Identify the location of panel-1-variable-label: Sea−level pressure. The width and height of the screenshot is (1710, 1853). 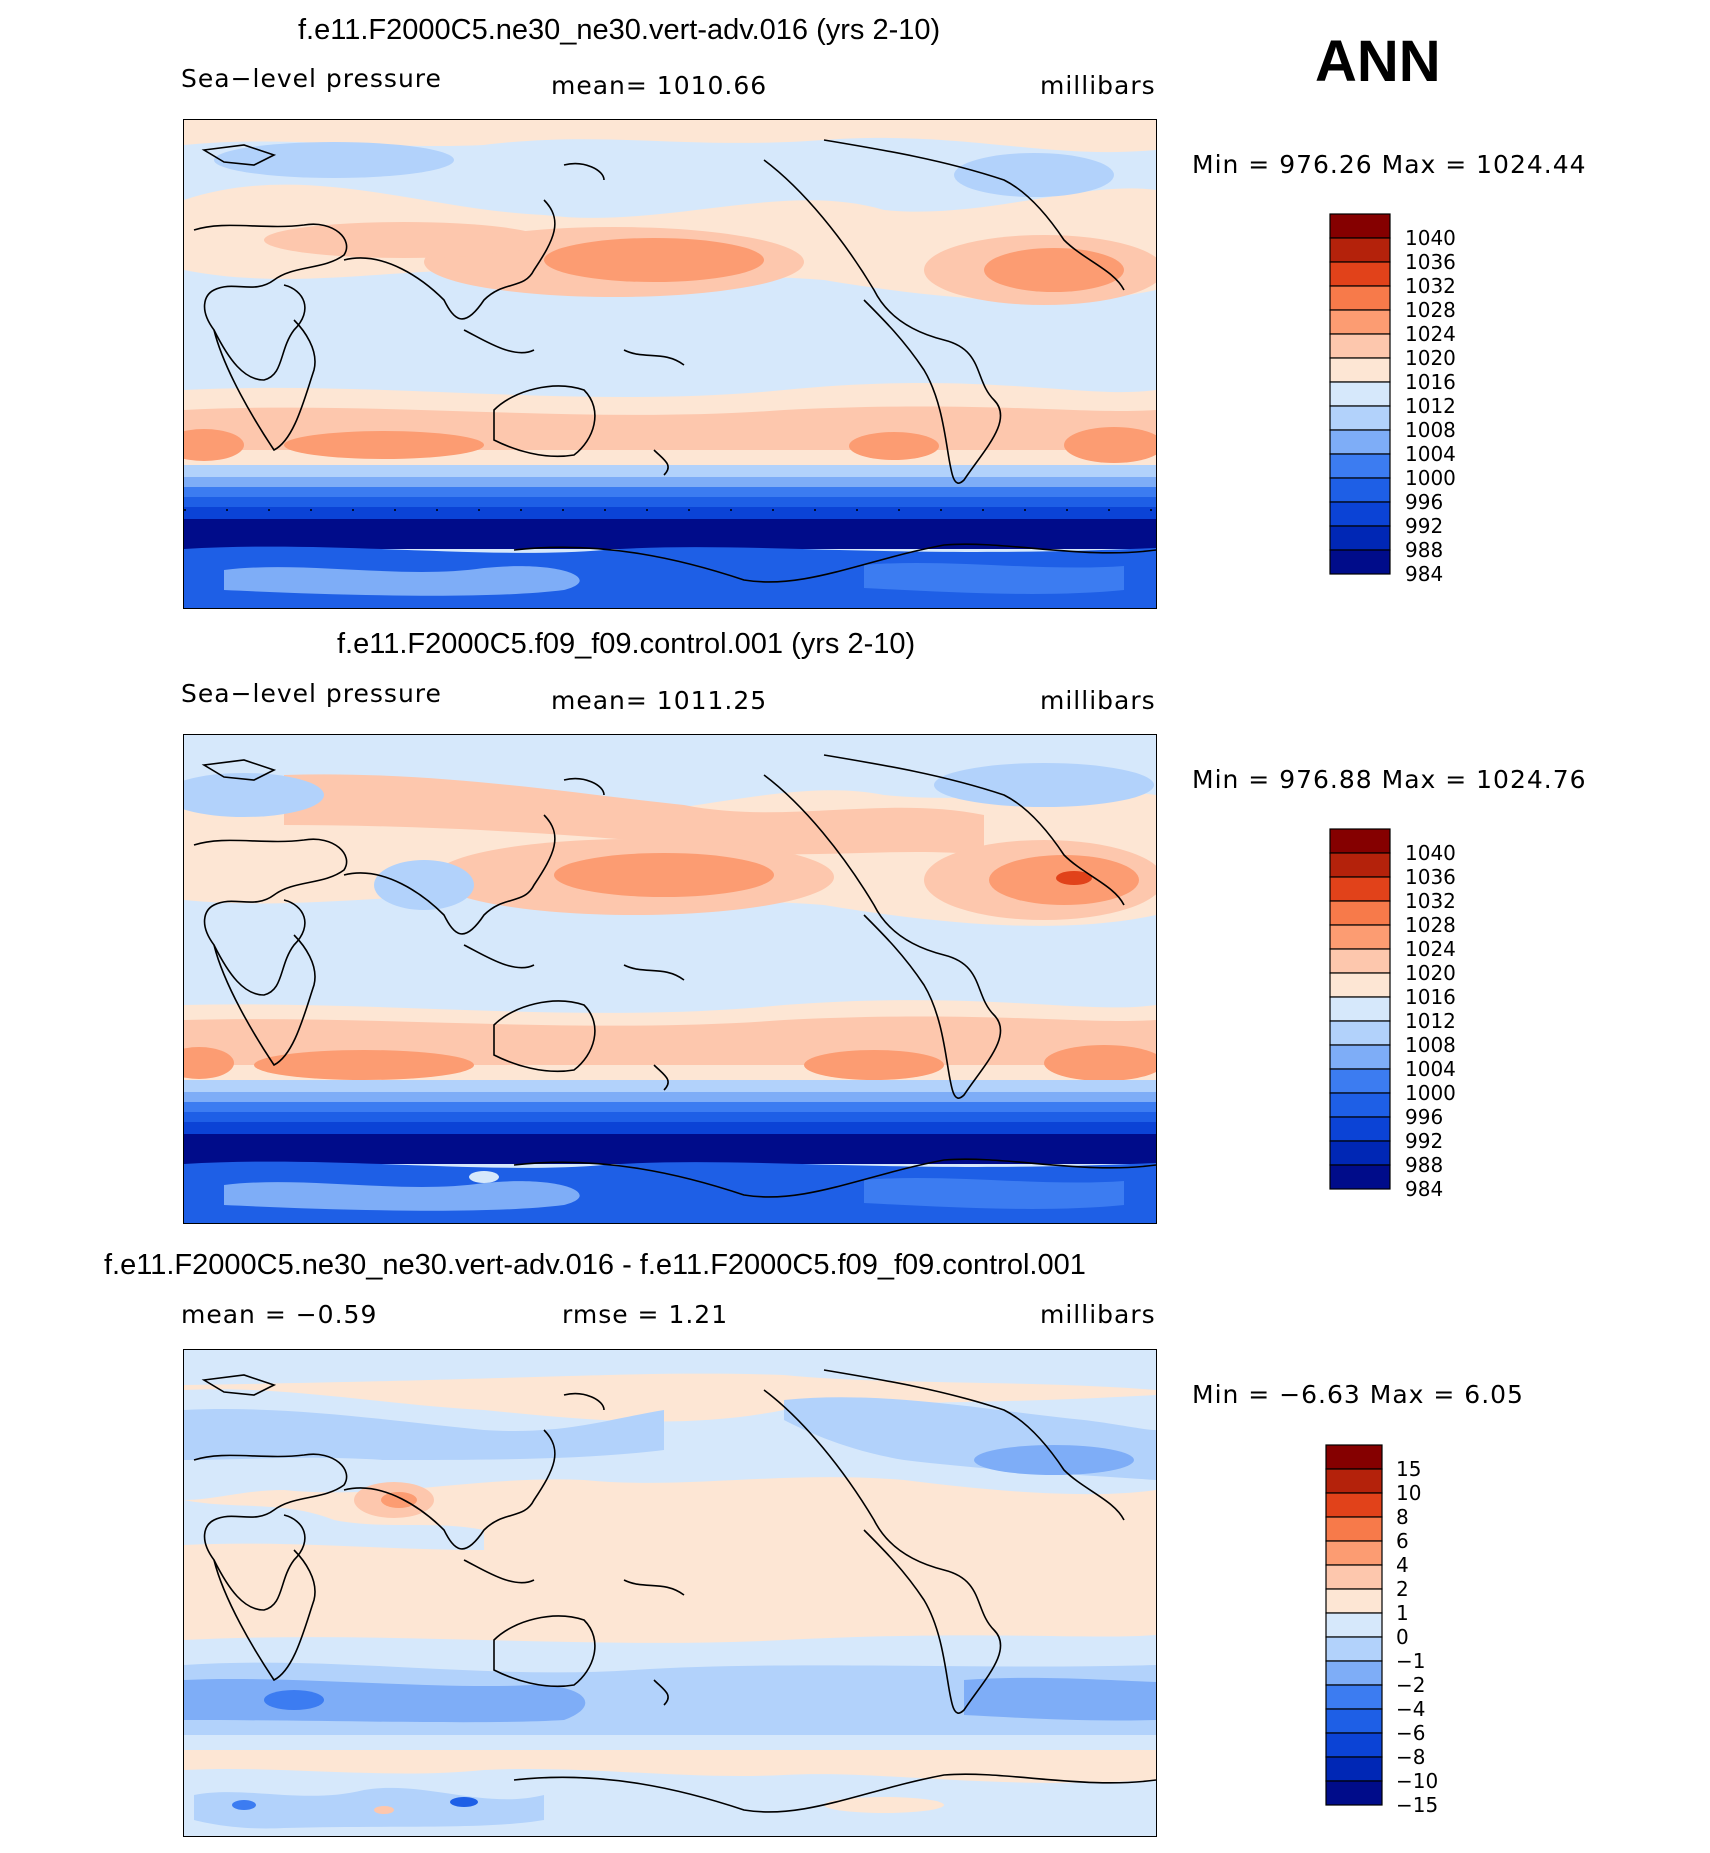
(311, 78).